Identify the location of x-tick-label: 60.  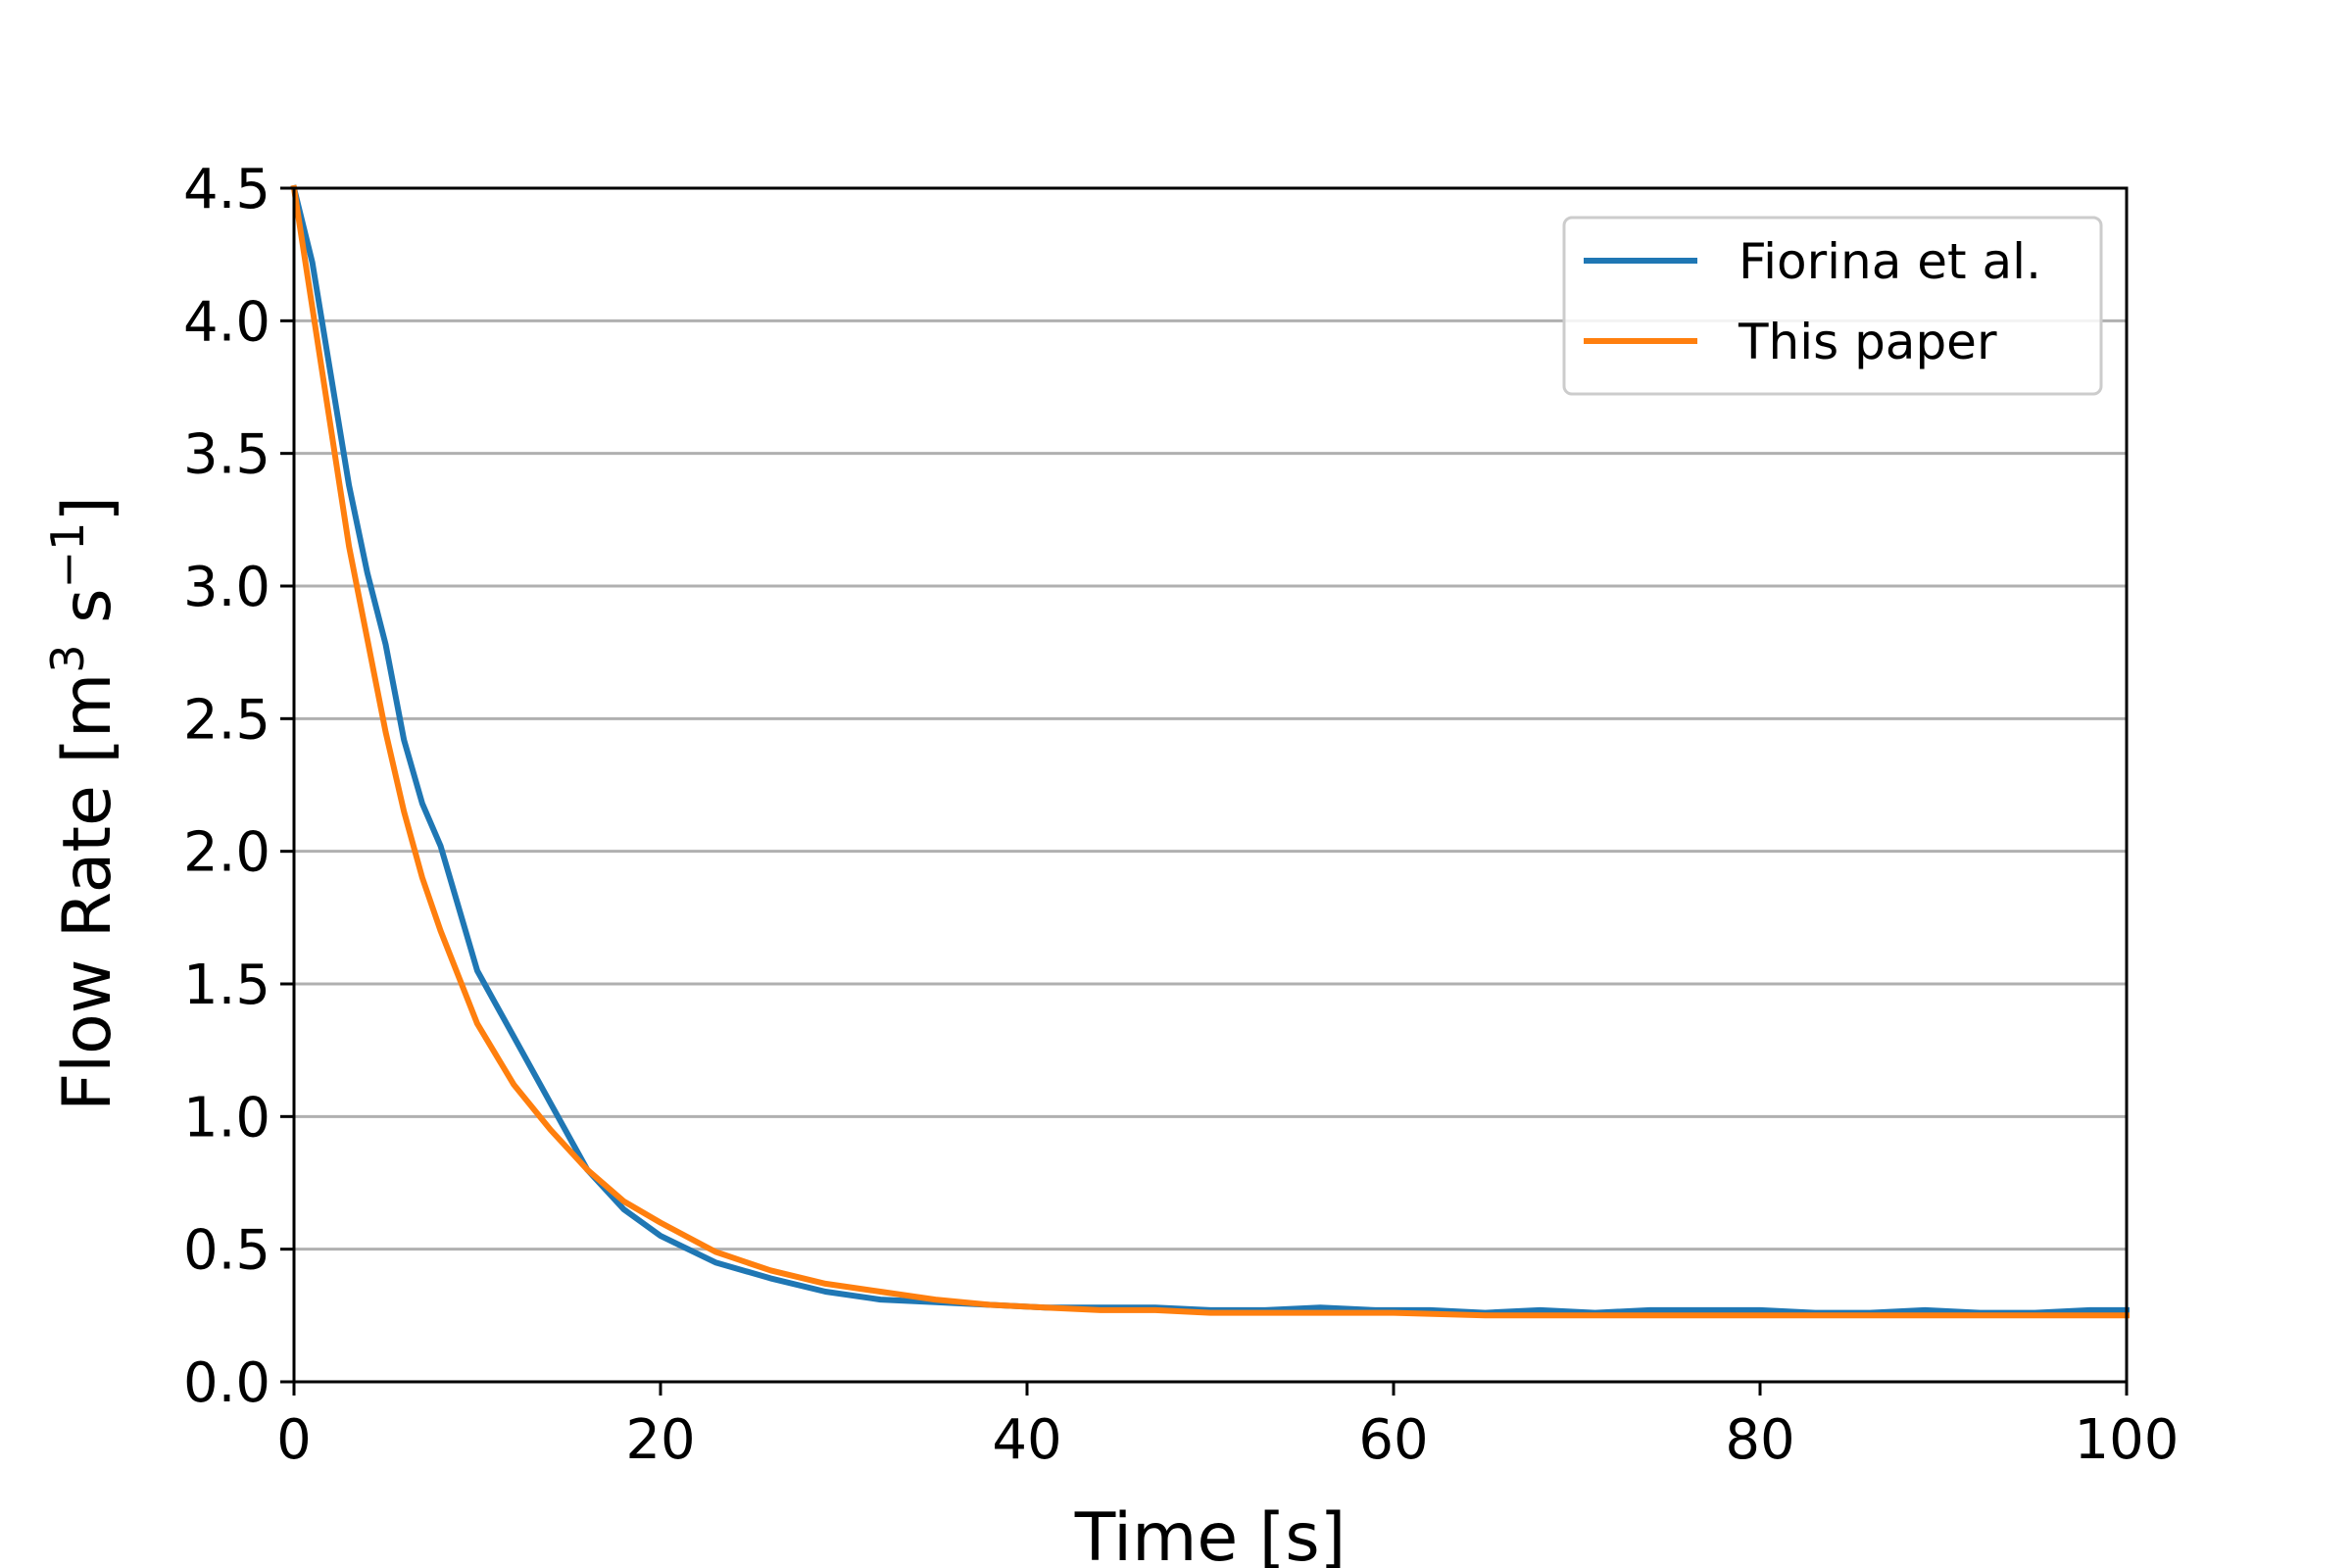
(1393, 1440).